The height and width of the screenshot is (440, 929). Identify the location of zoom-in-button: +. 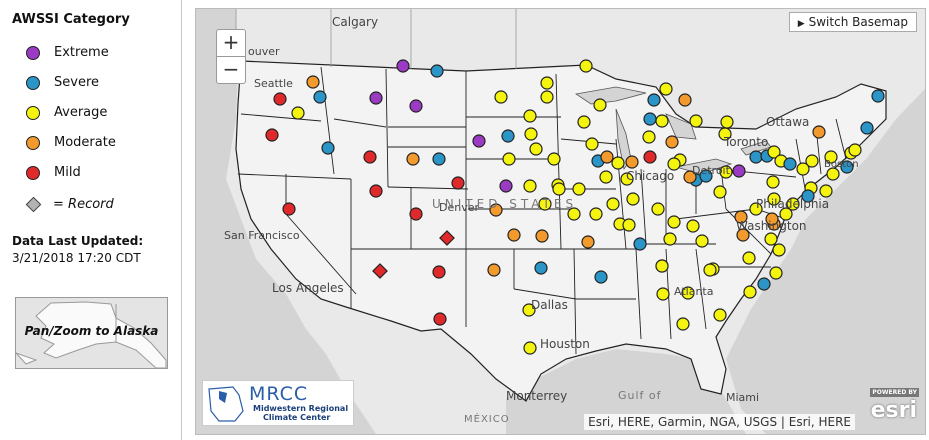
(231, 43).